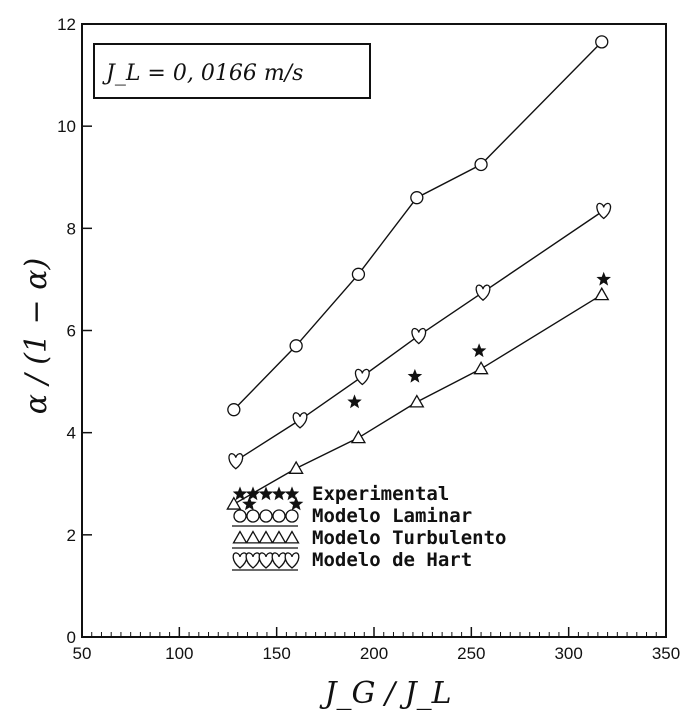 This screenshot has width=697, height=711. What do you see at coordinates (471, 653) in the screenshot?
I see `x-tick-label: 250` at bounding box center [471, 653].